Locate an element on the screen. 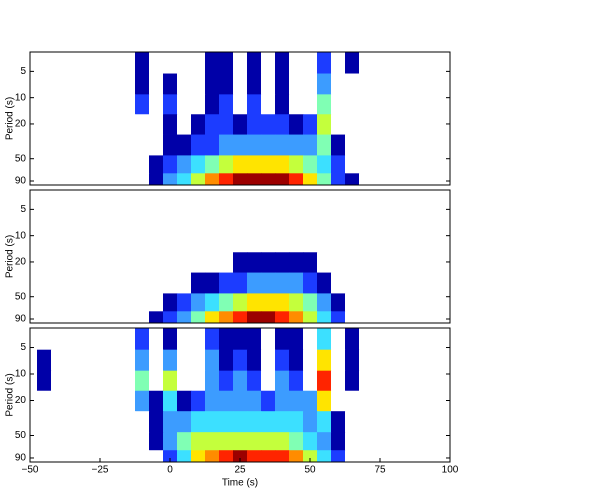 The image size is (612, 491). y-tick-label: 90 is located at coordinates (21, 458).